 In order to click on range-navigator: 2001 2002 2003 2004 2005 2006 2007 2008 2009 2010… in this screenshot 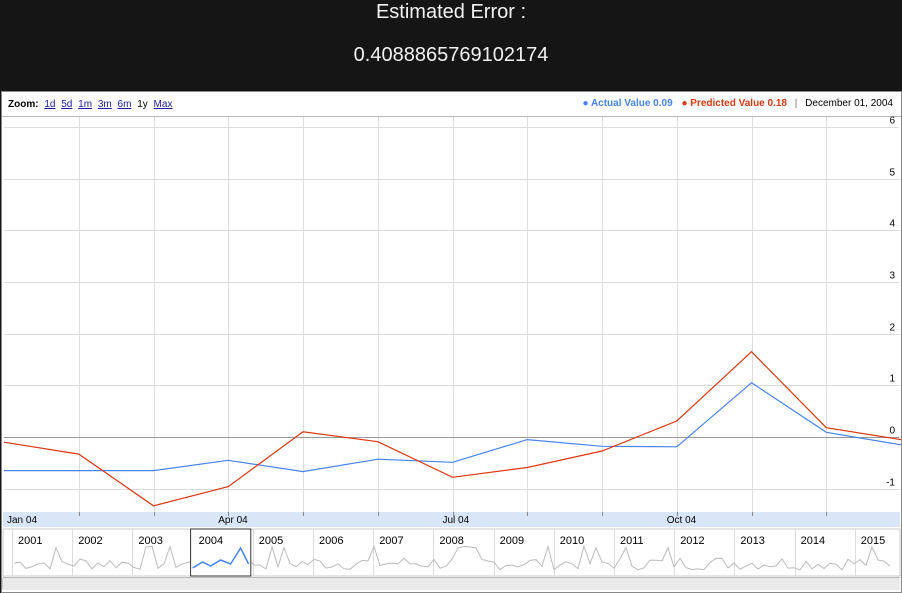, I will do `click(451, 559)`.